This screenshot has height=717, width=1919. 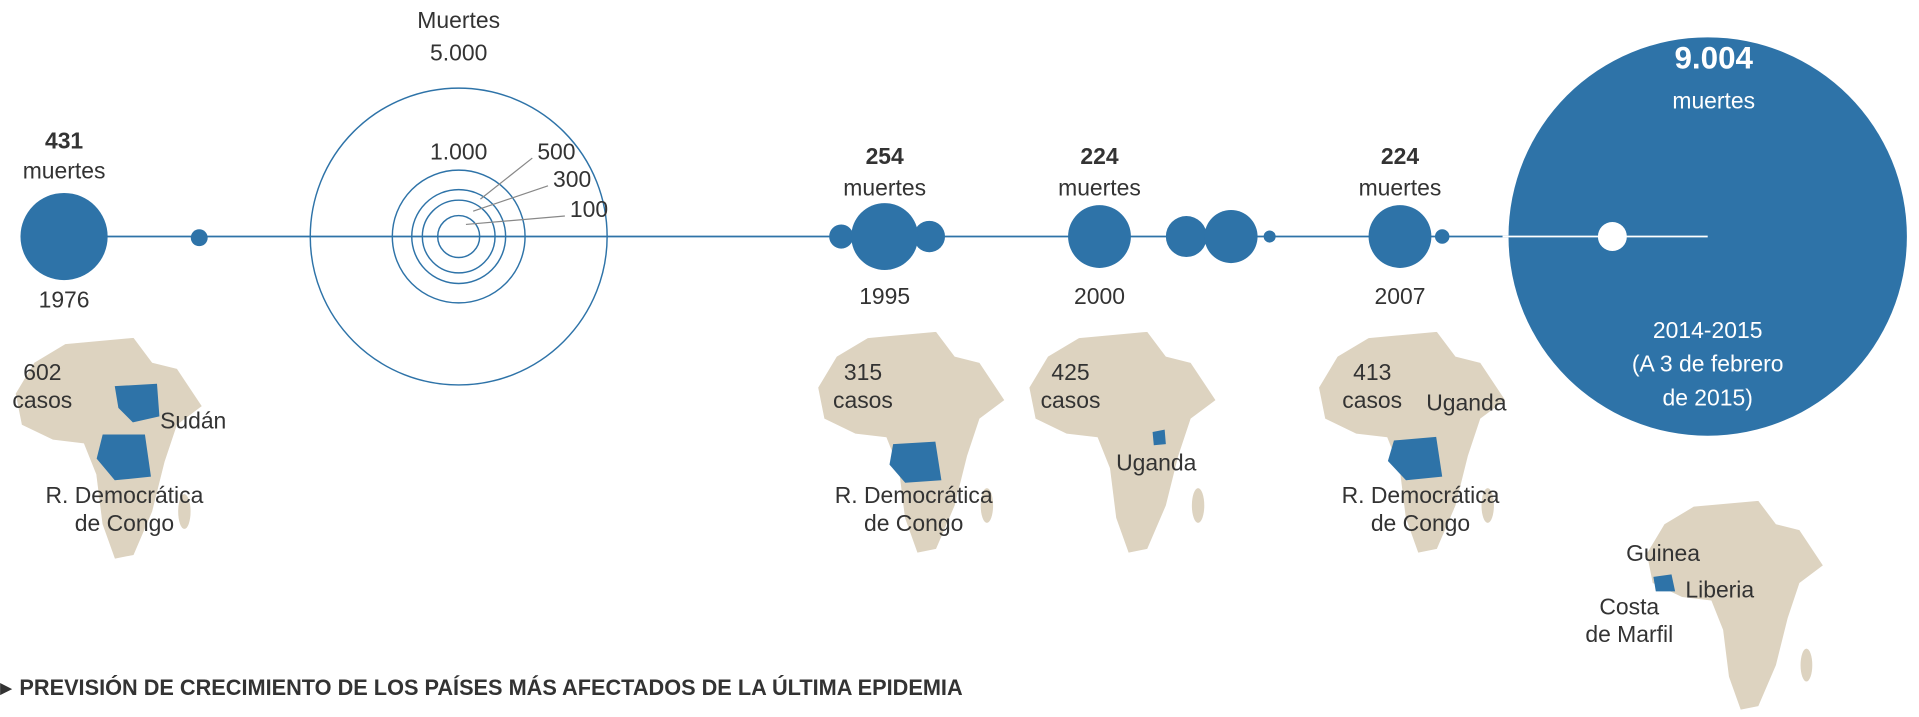 I want to click on footer-marker, so click(x=6, y=689).